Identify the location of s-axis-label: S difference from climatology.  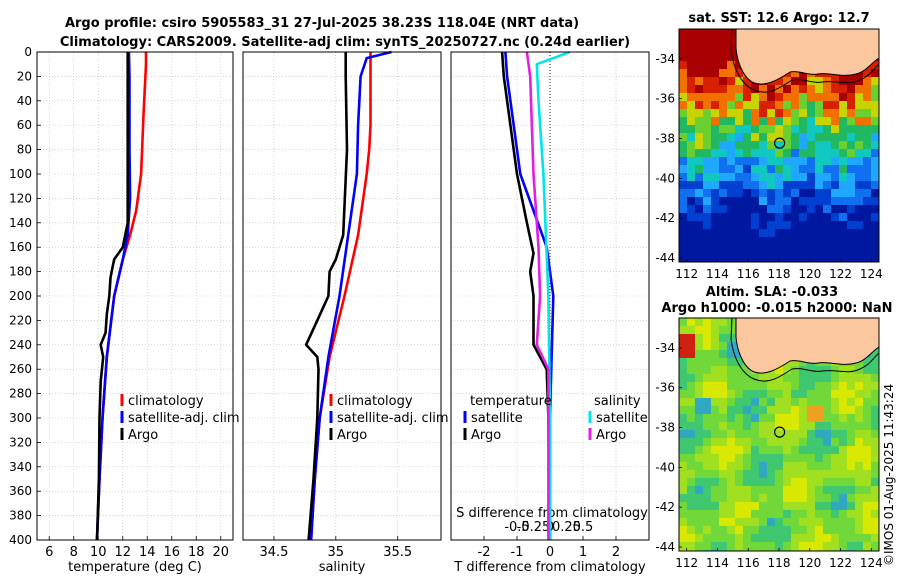
(552, 513).